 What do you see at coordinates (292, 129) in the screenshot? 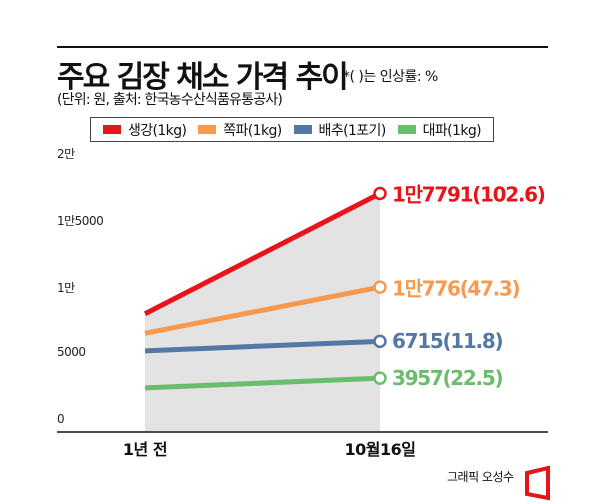
I see `legend: 생강(1kg) 쪽파(1kg) 배추(1포기) 대파(1kg)` at bounding box center [292, 129].